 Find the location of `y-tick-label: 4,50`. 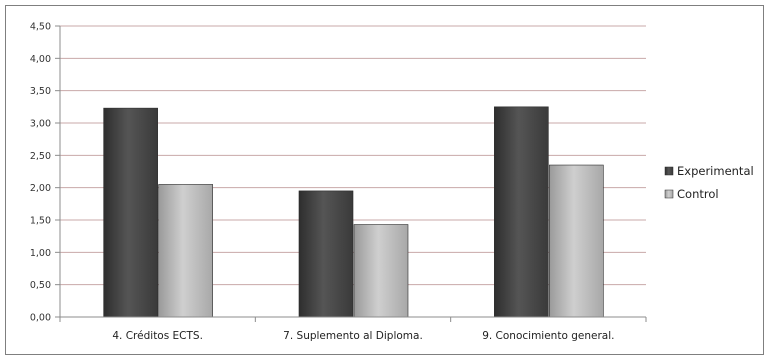

y-tick-label: 4,50 is located at coordinates (40, 27).